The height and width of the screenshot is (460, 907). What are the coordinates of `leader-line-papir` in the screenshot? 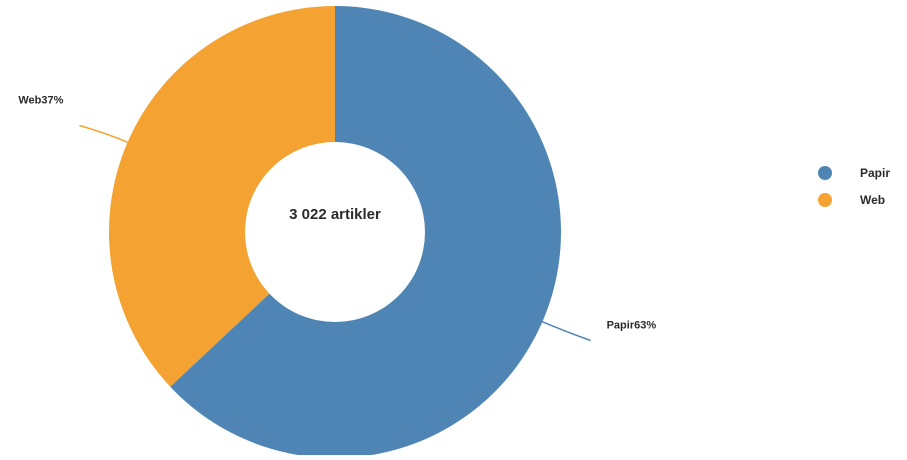 It's located at (564, 330).